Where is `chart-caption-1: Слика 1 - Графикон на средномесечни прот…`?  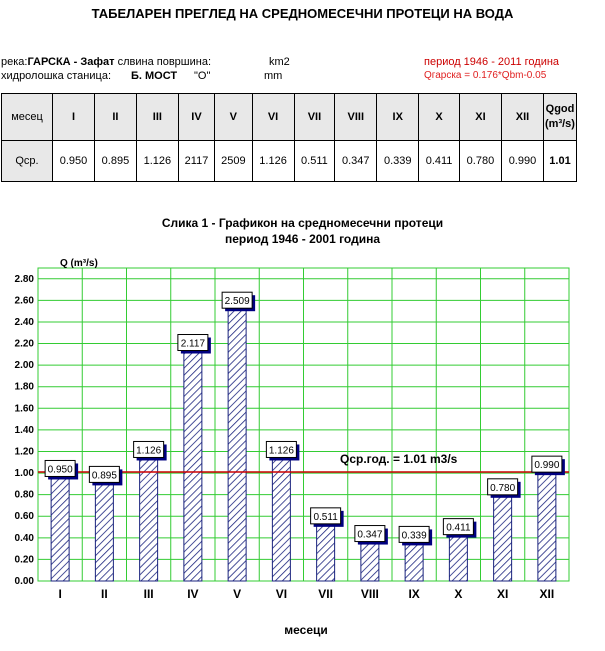 chart-caption-1: Слика 1 - Графикон на средномесечни прот… is located at coordinates (302, 223).